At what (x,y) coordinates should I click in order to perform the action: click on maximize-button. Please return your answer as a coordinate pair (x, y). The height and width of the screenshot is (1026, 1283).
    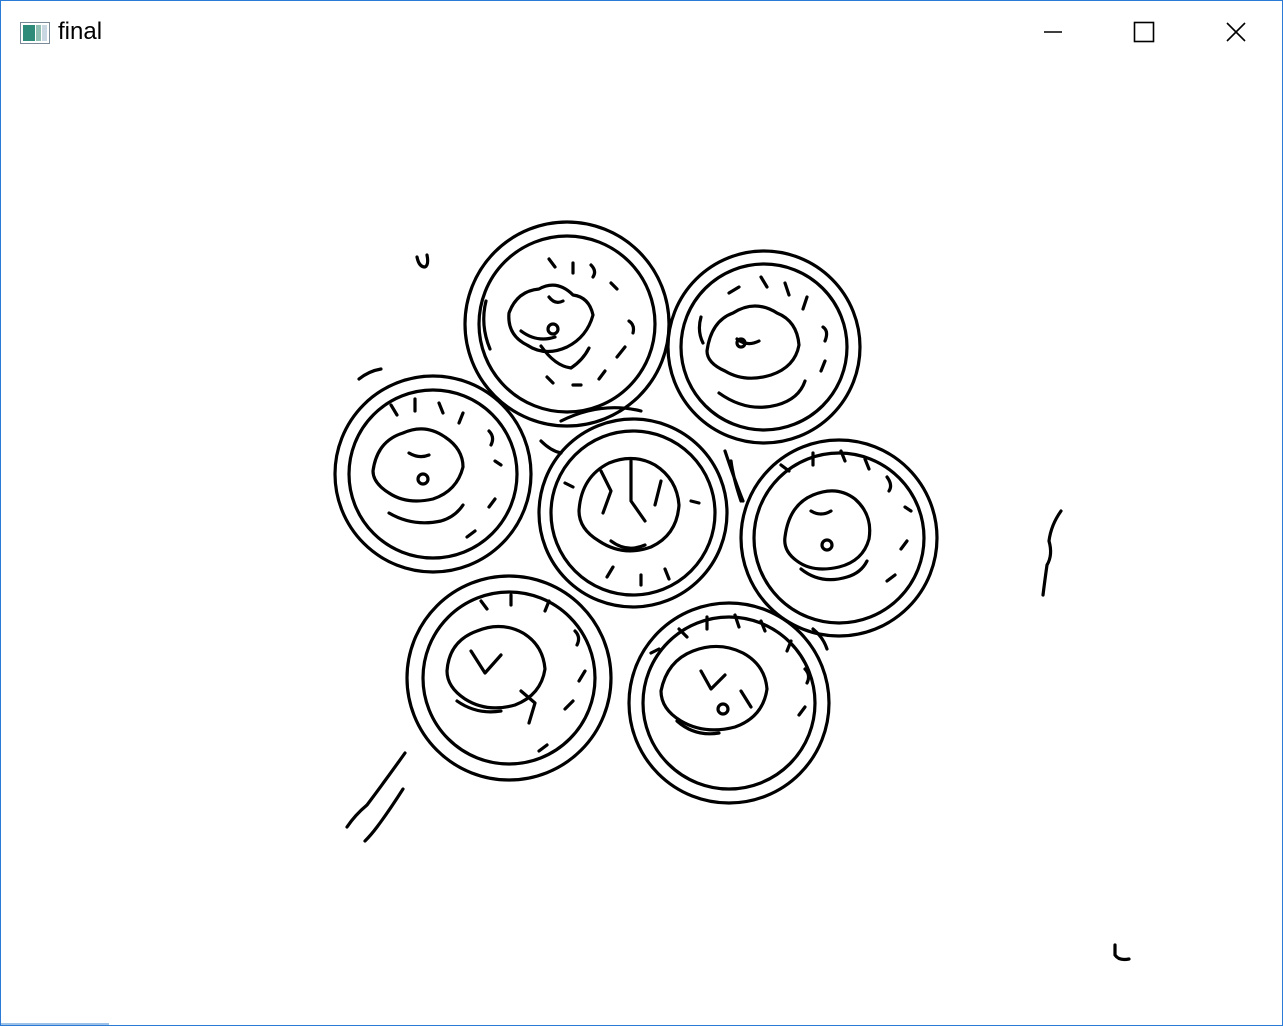
    Looking at the image, I should click on (1144, 32).